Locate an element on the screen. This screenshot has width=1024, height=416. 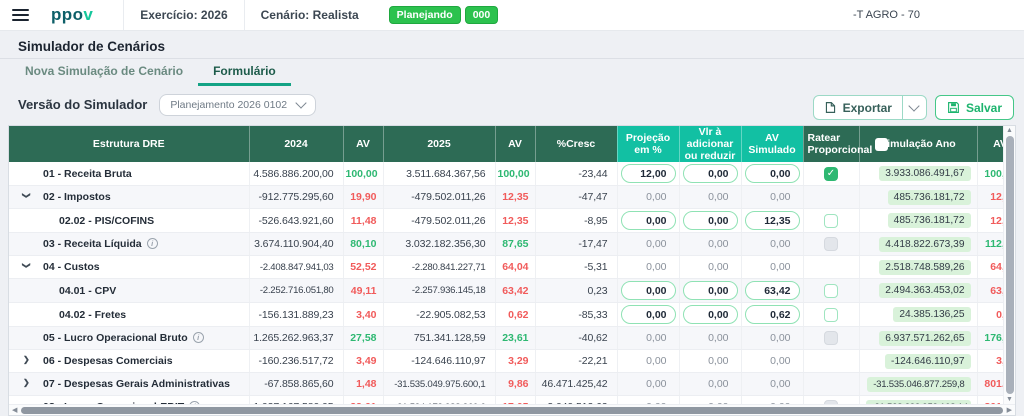
dre-item-cell: ❯ 07 - Despesas Gerais Administrativas is located at coordinates (129, 384).